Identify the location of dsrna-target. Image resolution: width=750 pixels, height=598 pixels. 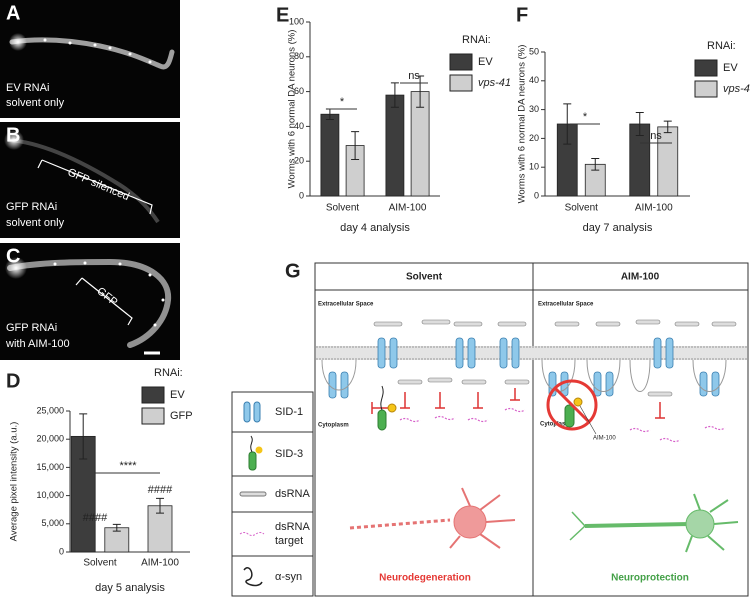
(562, 425).